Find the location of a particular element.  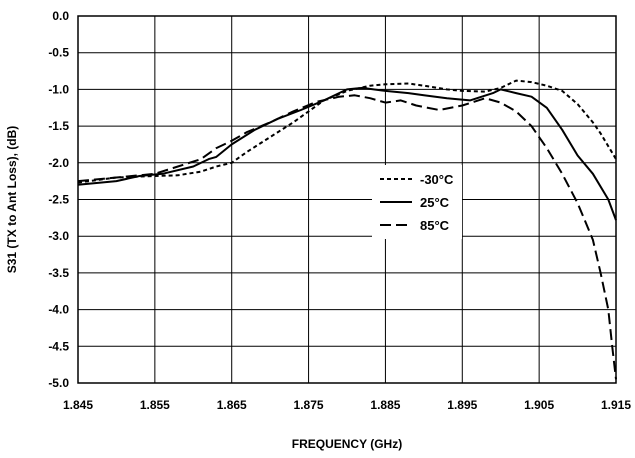

y-axis-label: S31 (TX to Ant Loss), (dB) is located at coordinates (12, 200).